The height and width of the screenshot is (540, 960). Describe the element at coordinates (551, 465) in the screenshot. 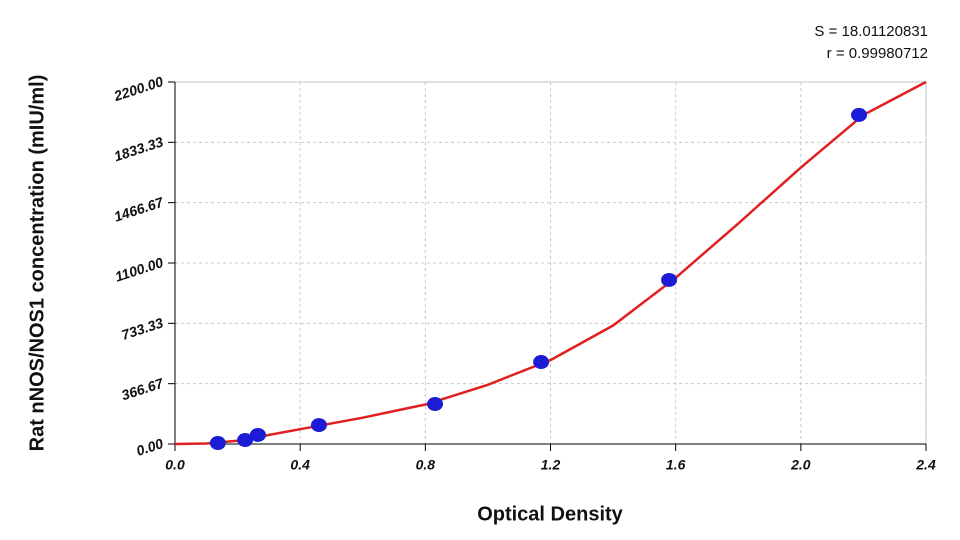

I see `x-tick-label: 1.2` at that location.